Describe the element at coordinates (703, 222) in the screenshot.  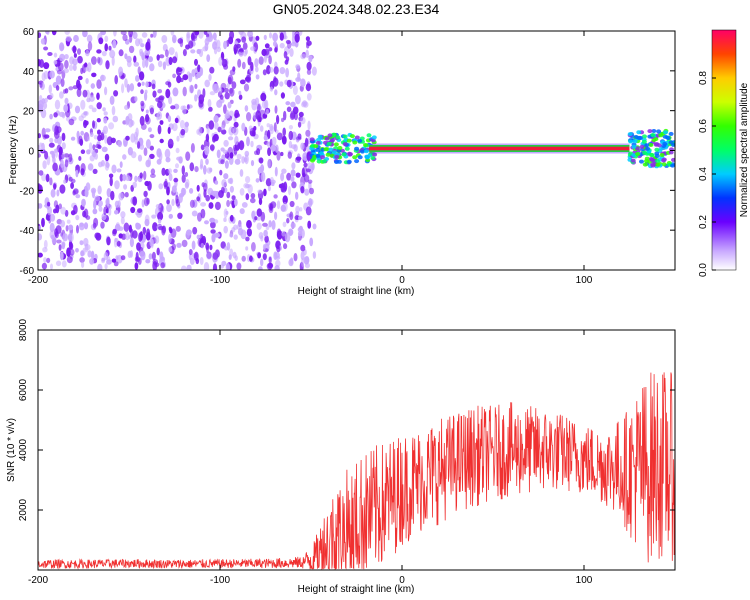
I see `colorbar-tick-label: 0.2` at that location.